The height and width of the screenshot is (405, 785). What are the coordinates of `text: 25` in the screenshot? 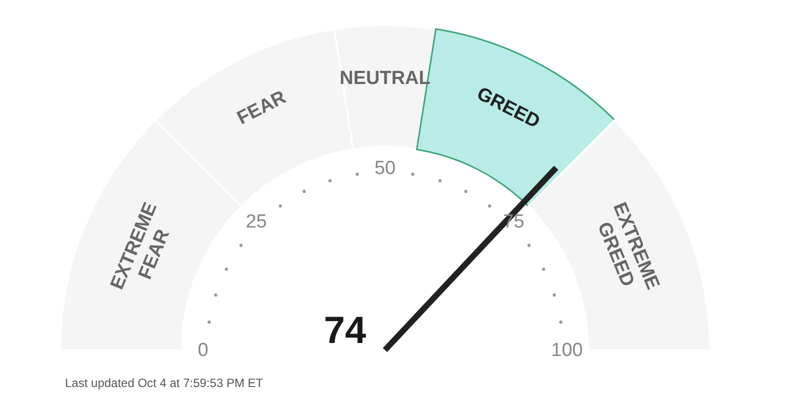 It's located at (256, 221).